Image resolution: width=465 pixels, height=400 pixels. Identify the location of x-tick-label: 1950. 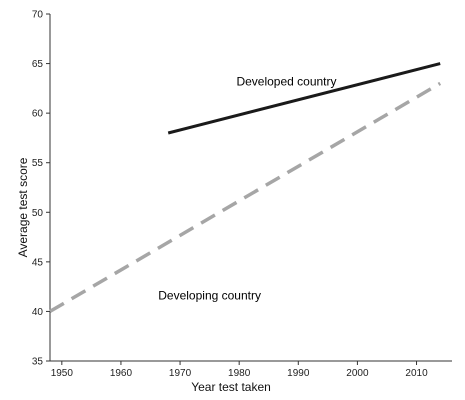
(62, 373).